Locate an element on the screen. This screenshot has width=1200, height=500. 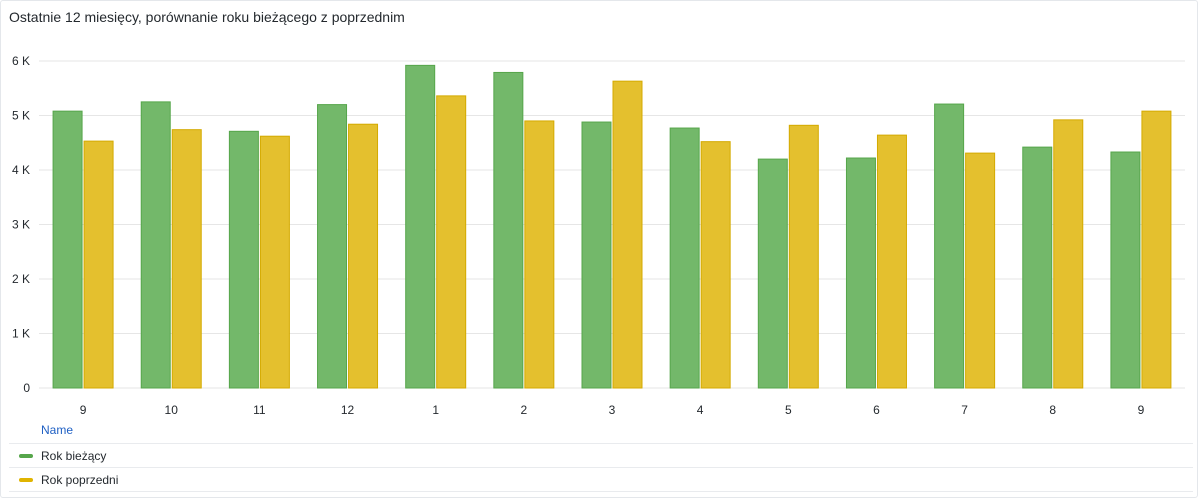
y-axis: 0 1 K 2 K 3 K 4 K 5 K 6 K is located at coordinates (21, 224).